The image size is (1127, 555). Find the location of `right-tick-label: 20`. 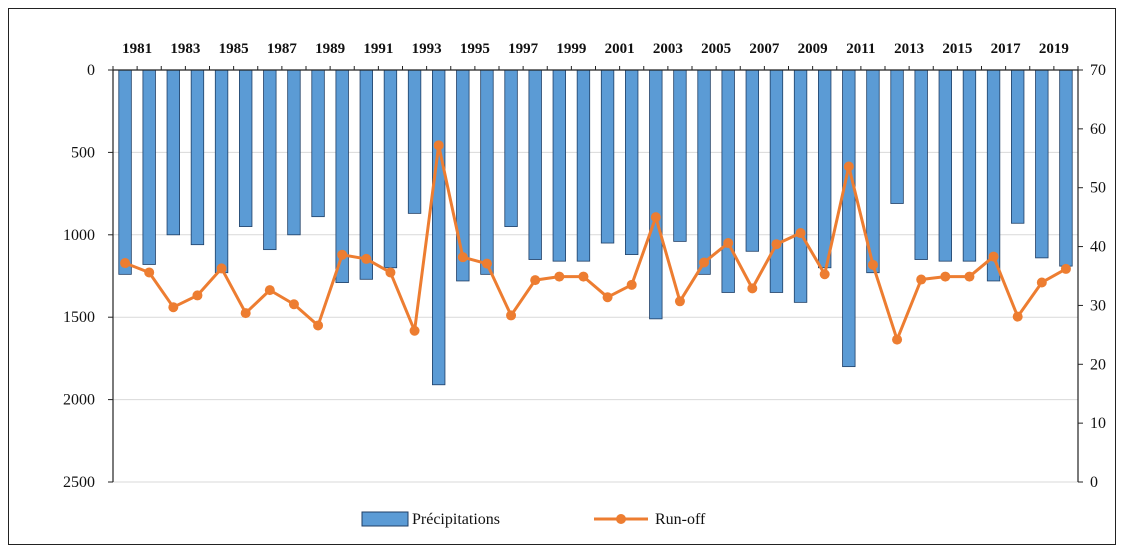

right-tick-label: 20 is located at coordinates (1098, 364).